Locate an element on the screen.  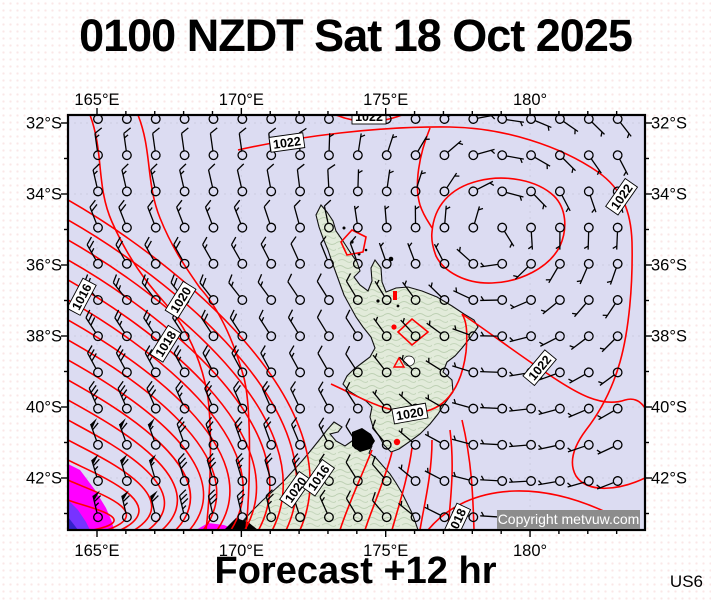
lat-label: 32°S is located at coordinates (669, 124).